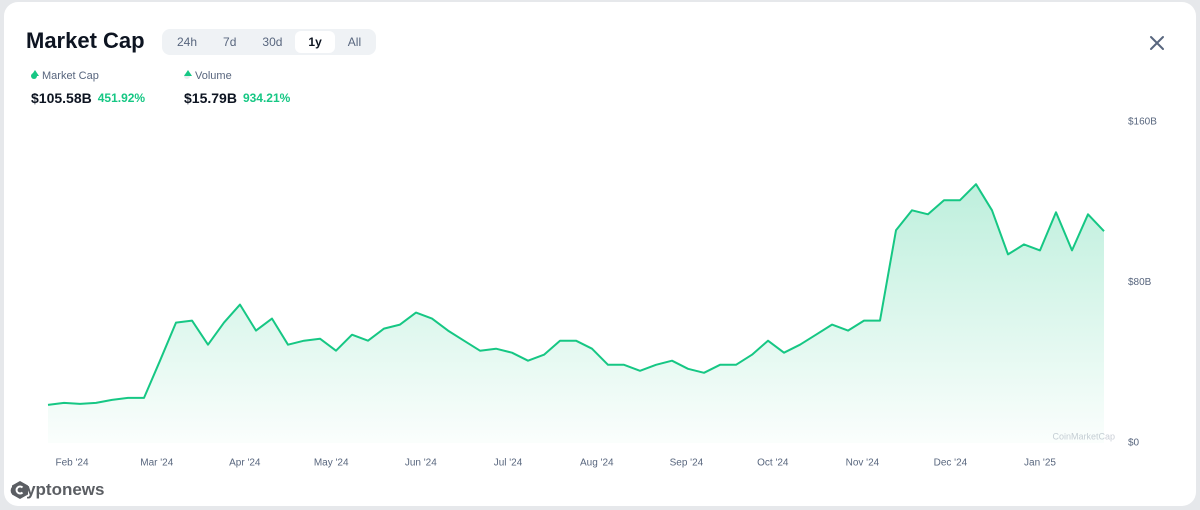 Image resolution: width=1200 pixels, height=510 pixels. Describe the element at coordinates (1157, 43) in the screenshot. I see `close-button` at that location.